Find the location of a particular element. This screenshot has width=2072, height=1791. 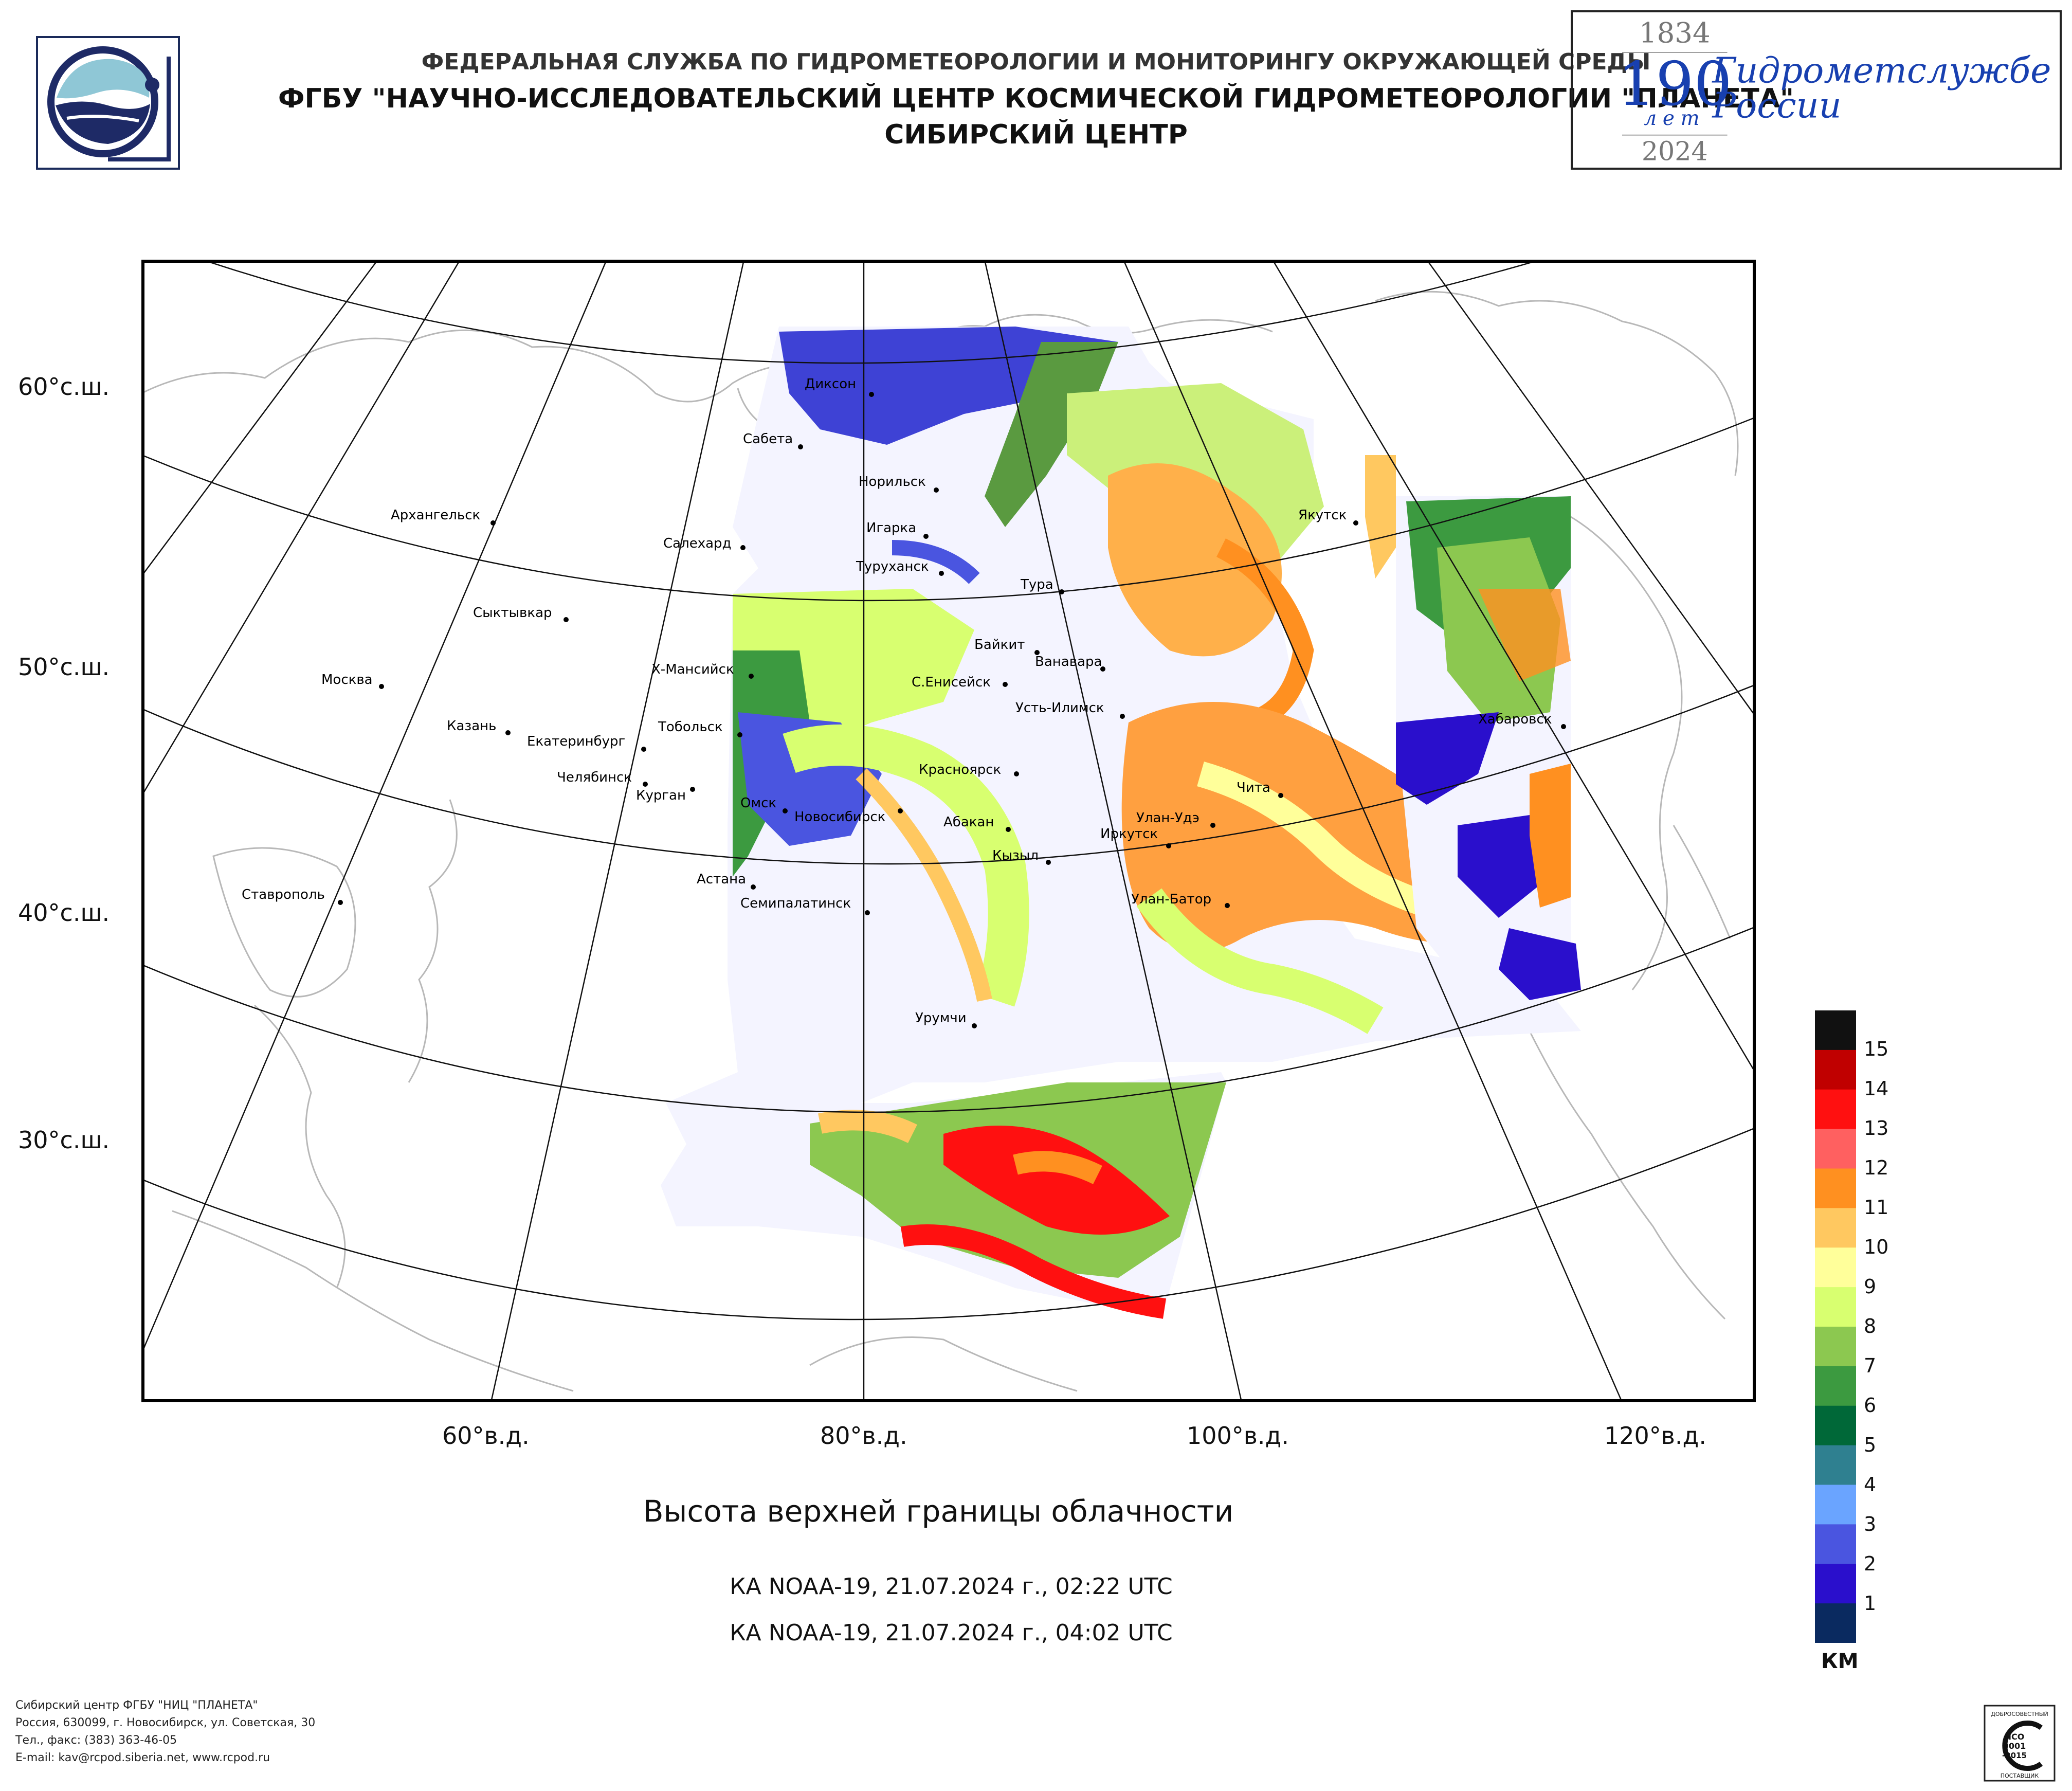

city-baykit: Байкит is located at coordinates (999, 645).